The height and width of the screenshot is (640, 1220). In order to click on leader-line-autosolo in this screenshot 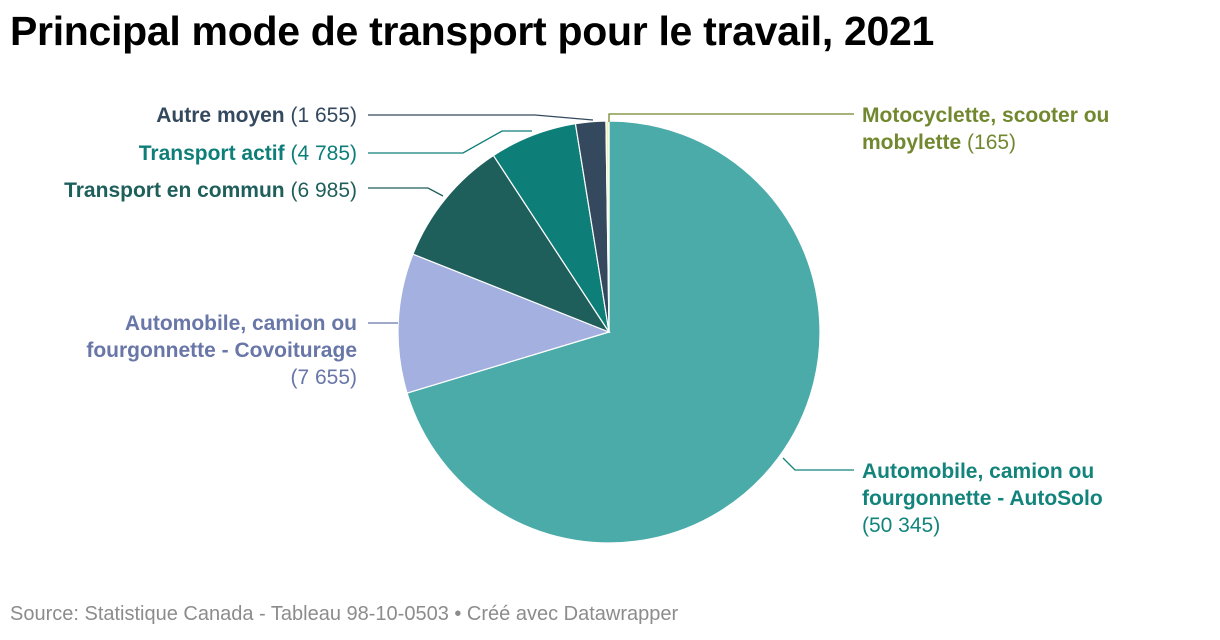, I will do `click(818, 464)`.